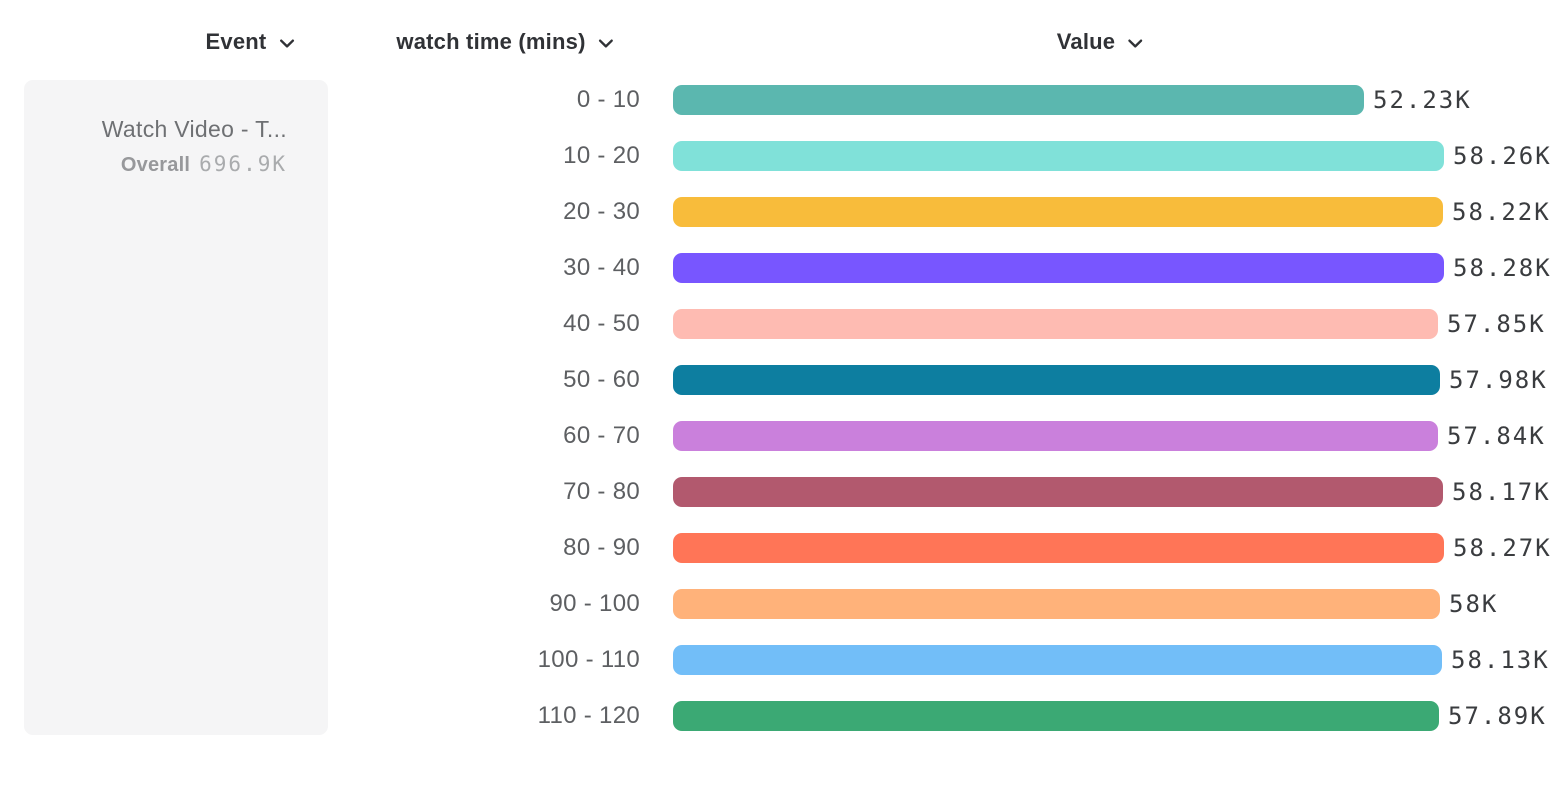  Describe the element at coordinates (601, 267) in the screenshot. I see `category-label: 30 - 40` at that location.